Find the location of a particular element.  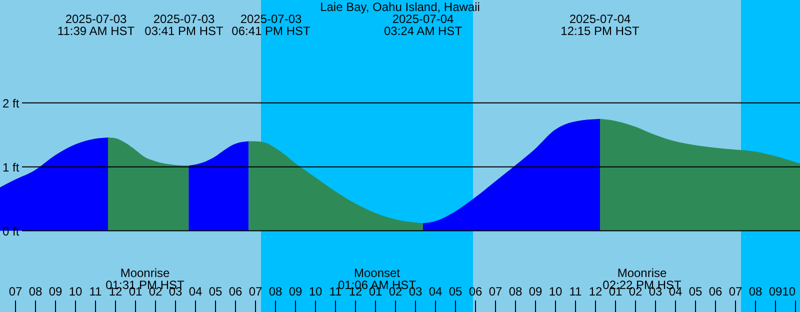

chart-title: Laie Bay, Oahu Island, Hawaii is located at coordinates (400, 7).